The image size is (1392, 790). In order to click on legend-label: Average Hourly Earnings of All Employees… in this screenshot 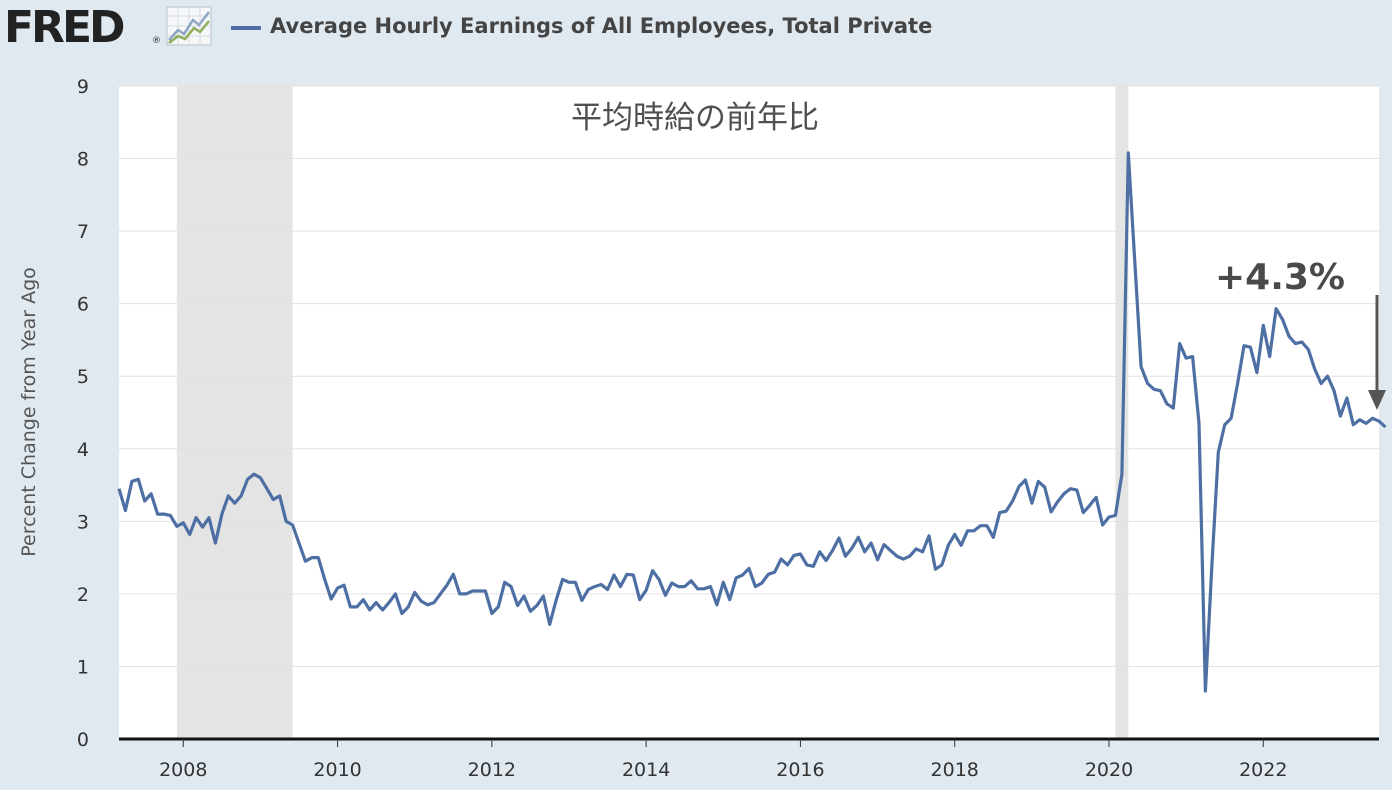, I will do `click(601, 26)`.